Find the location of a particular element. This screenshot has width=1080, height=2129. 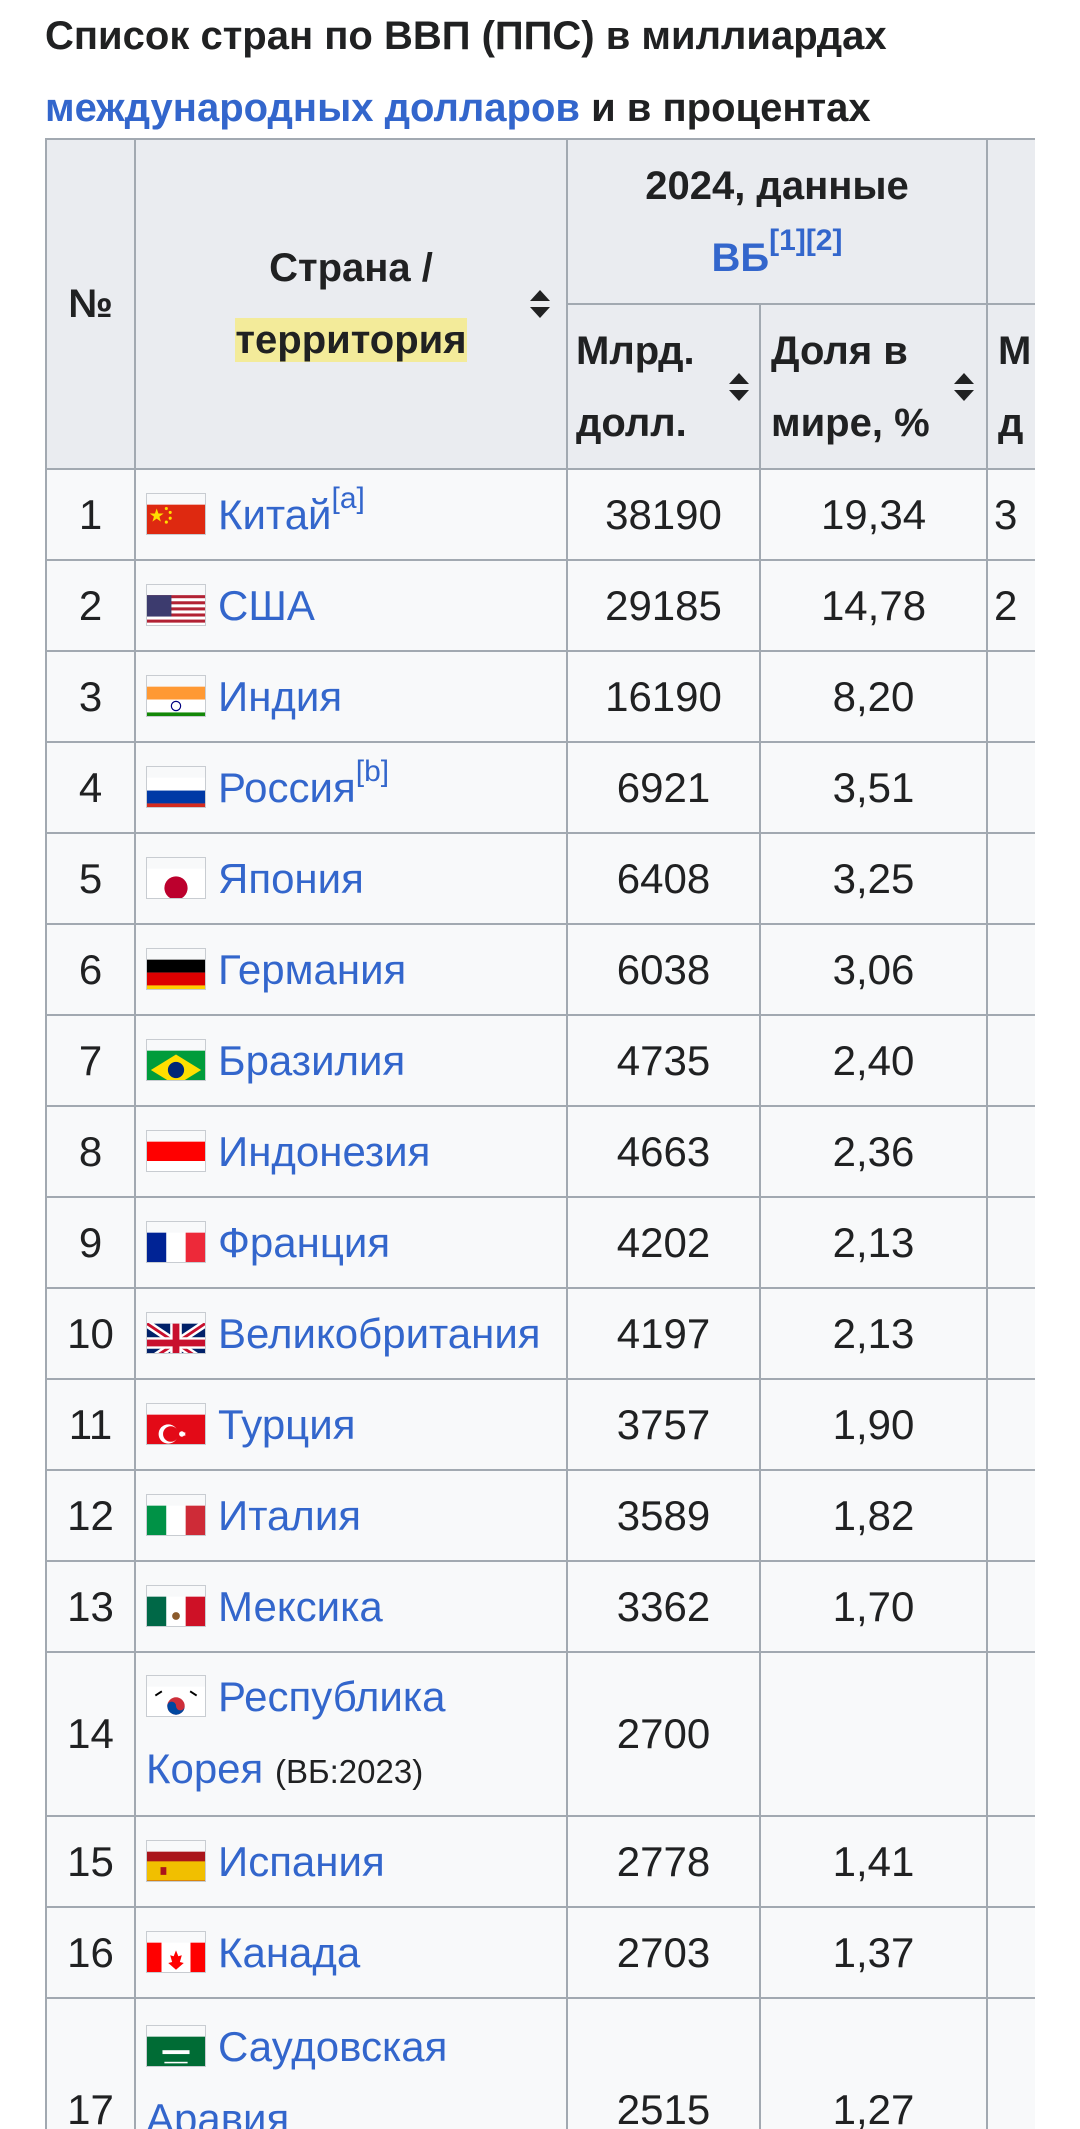

country-cell: Япония is located at coordinates (351, 878).